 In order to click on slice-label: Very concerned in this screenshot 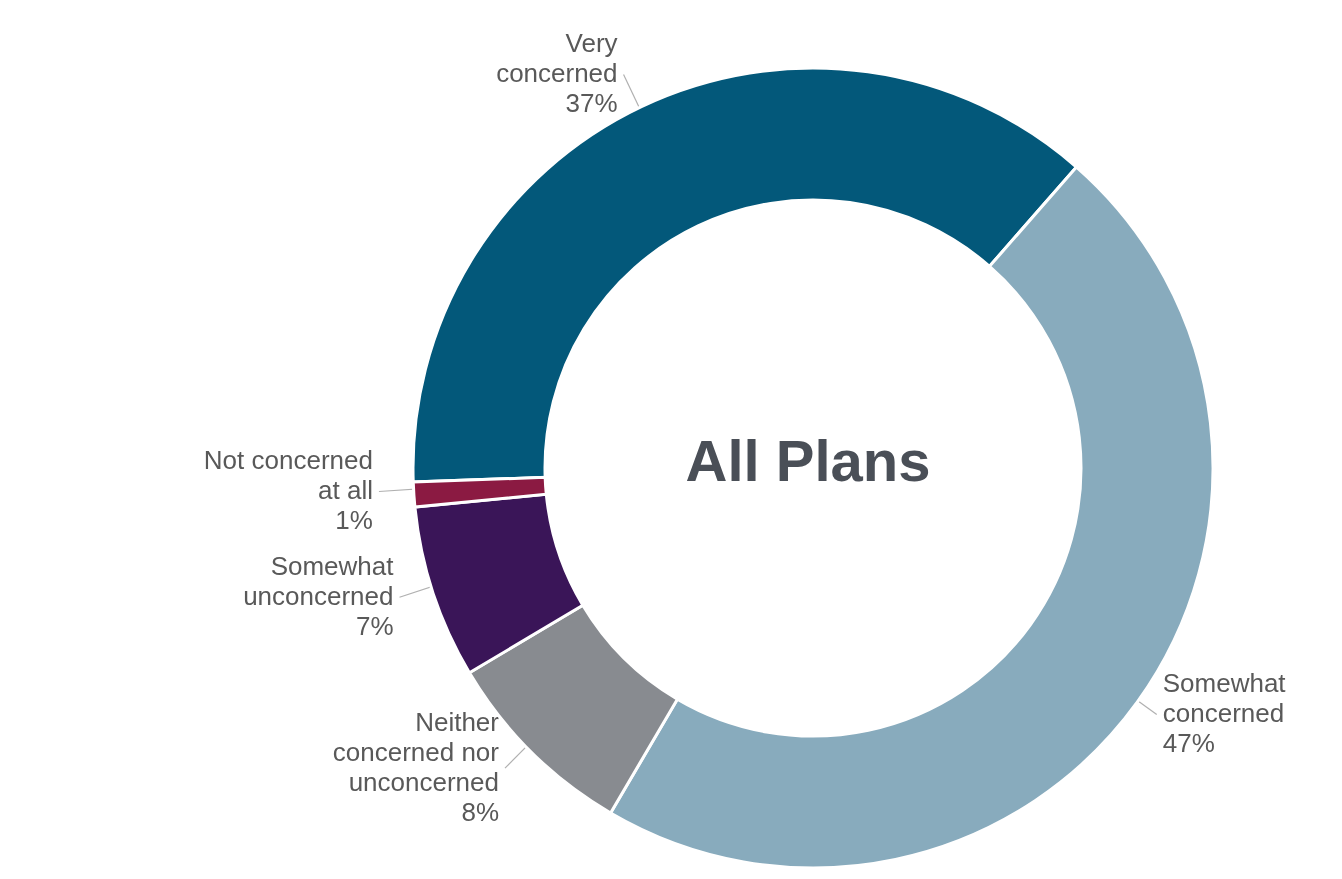, I will do `click(557, 58)`.